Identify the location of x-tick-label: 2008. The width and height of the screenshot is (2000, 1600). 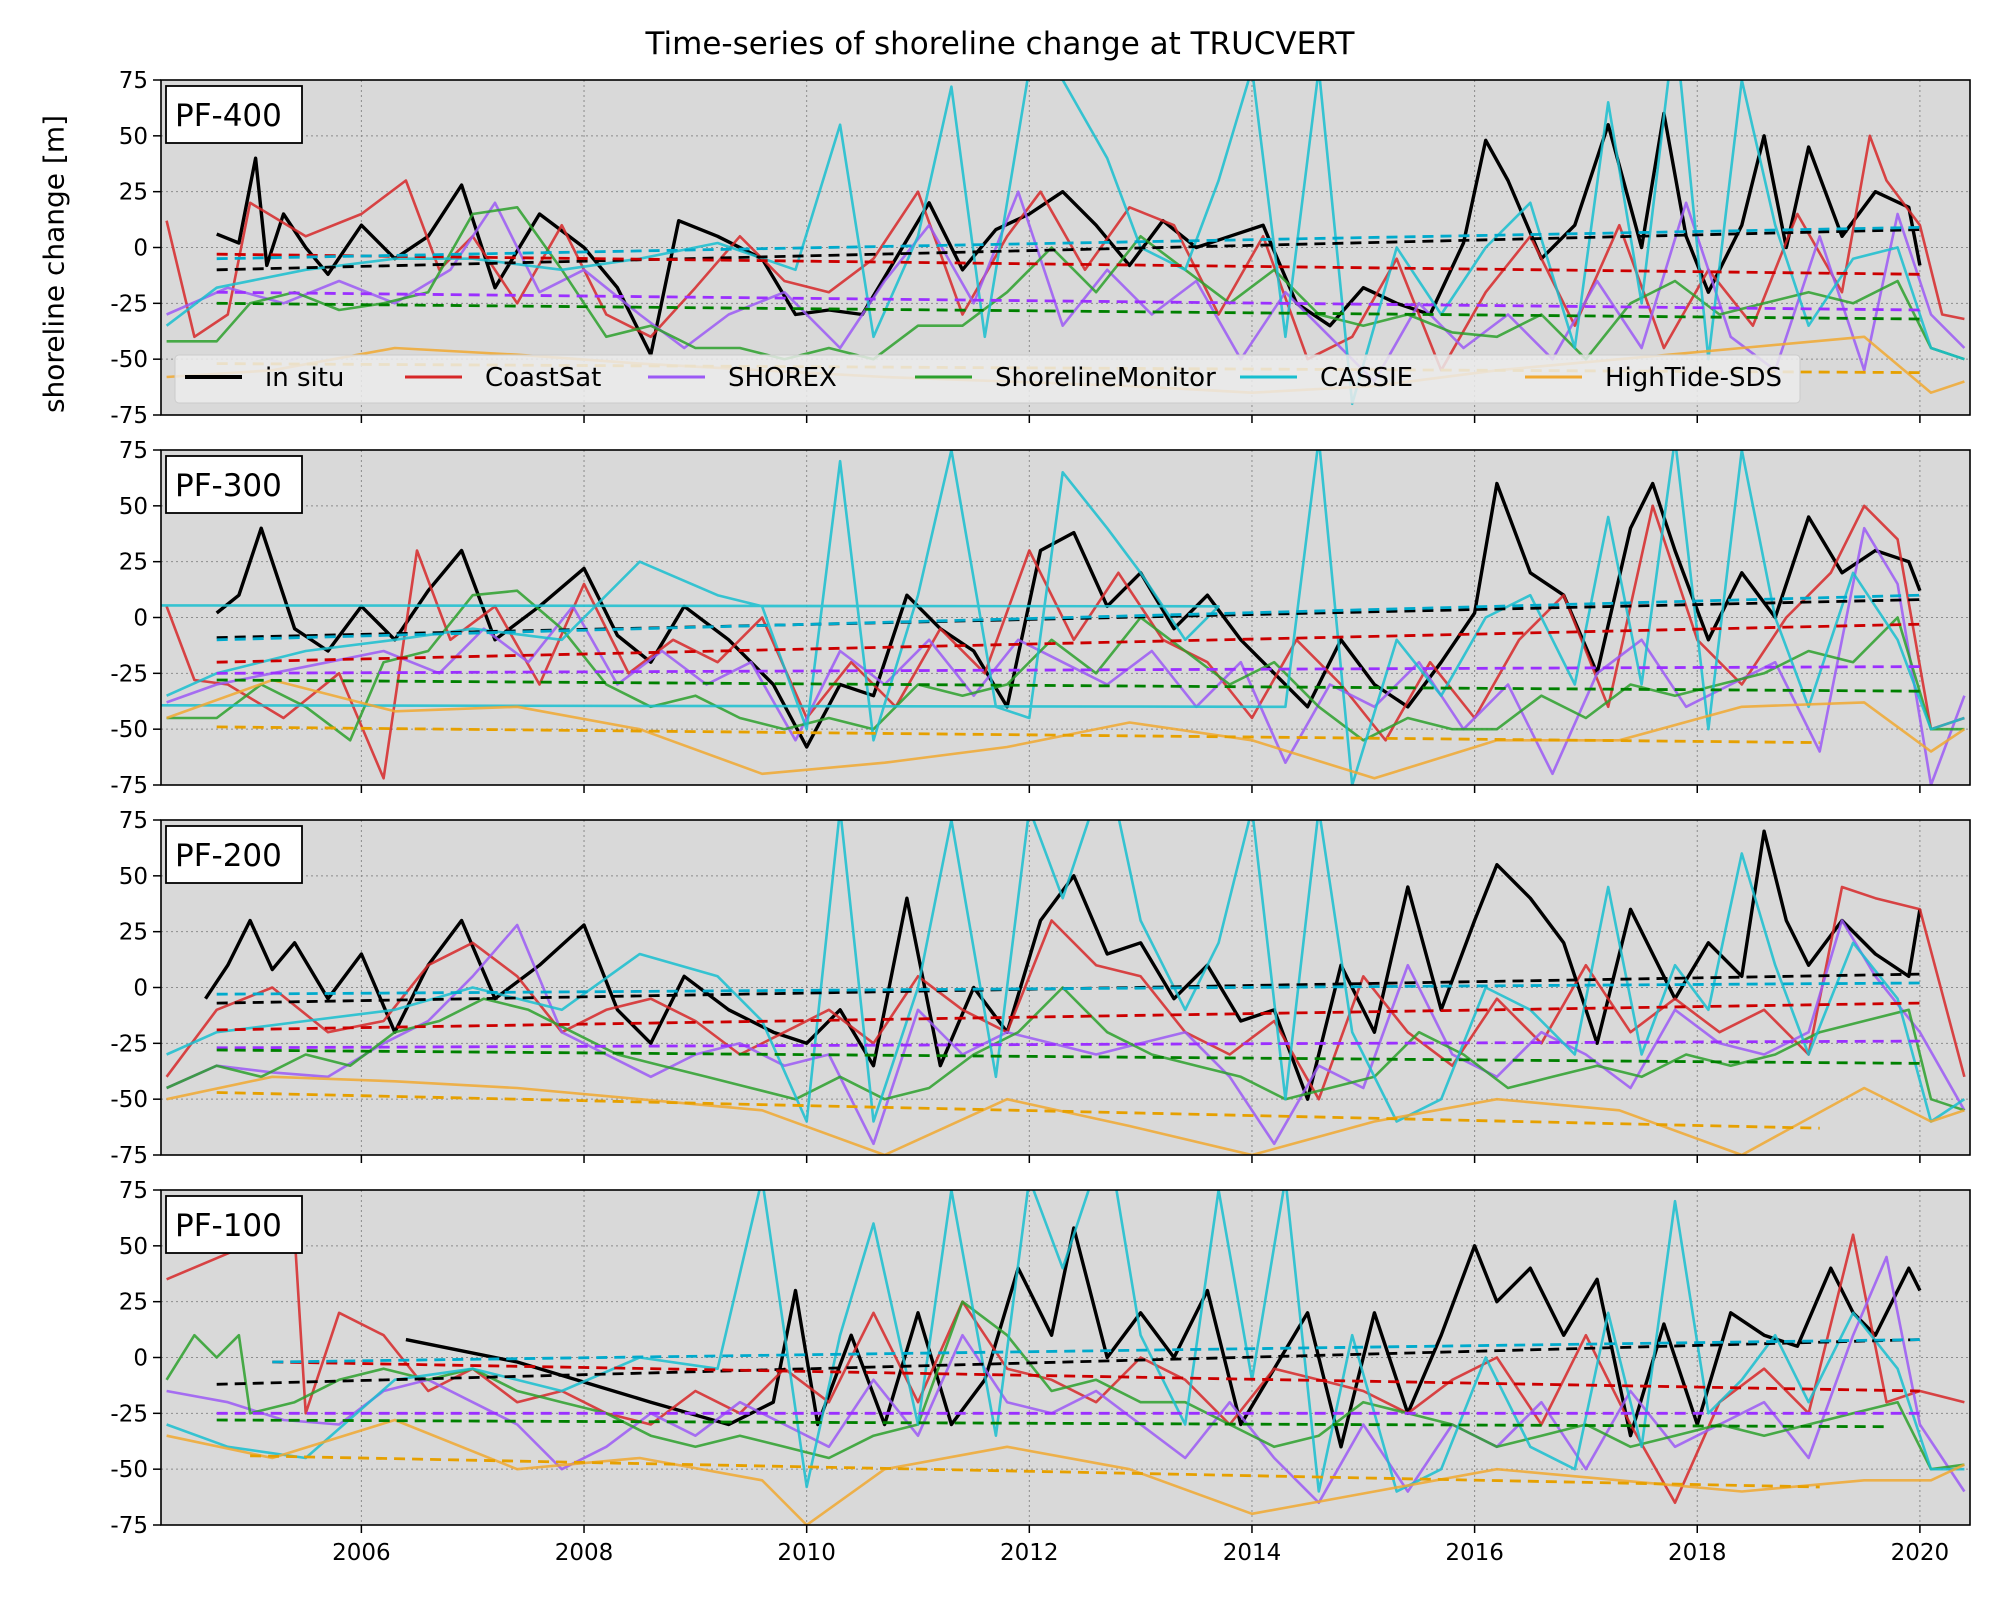
(584, 1553).